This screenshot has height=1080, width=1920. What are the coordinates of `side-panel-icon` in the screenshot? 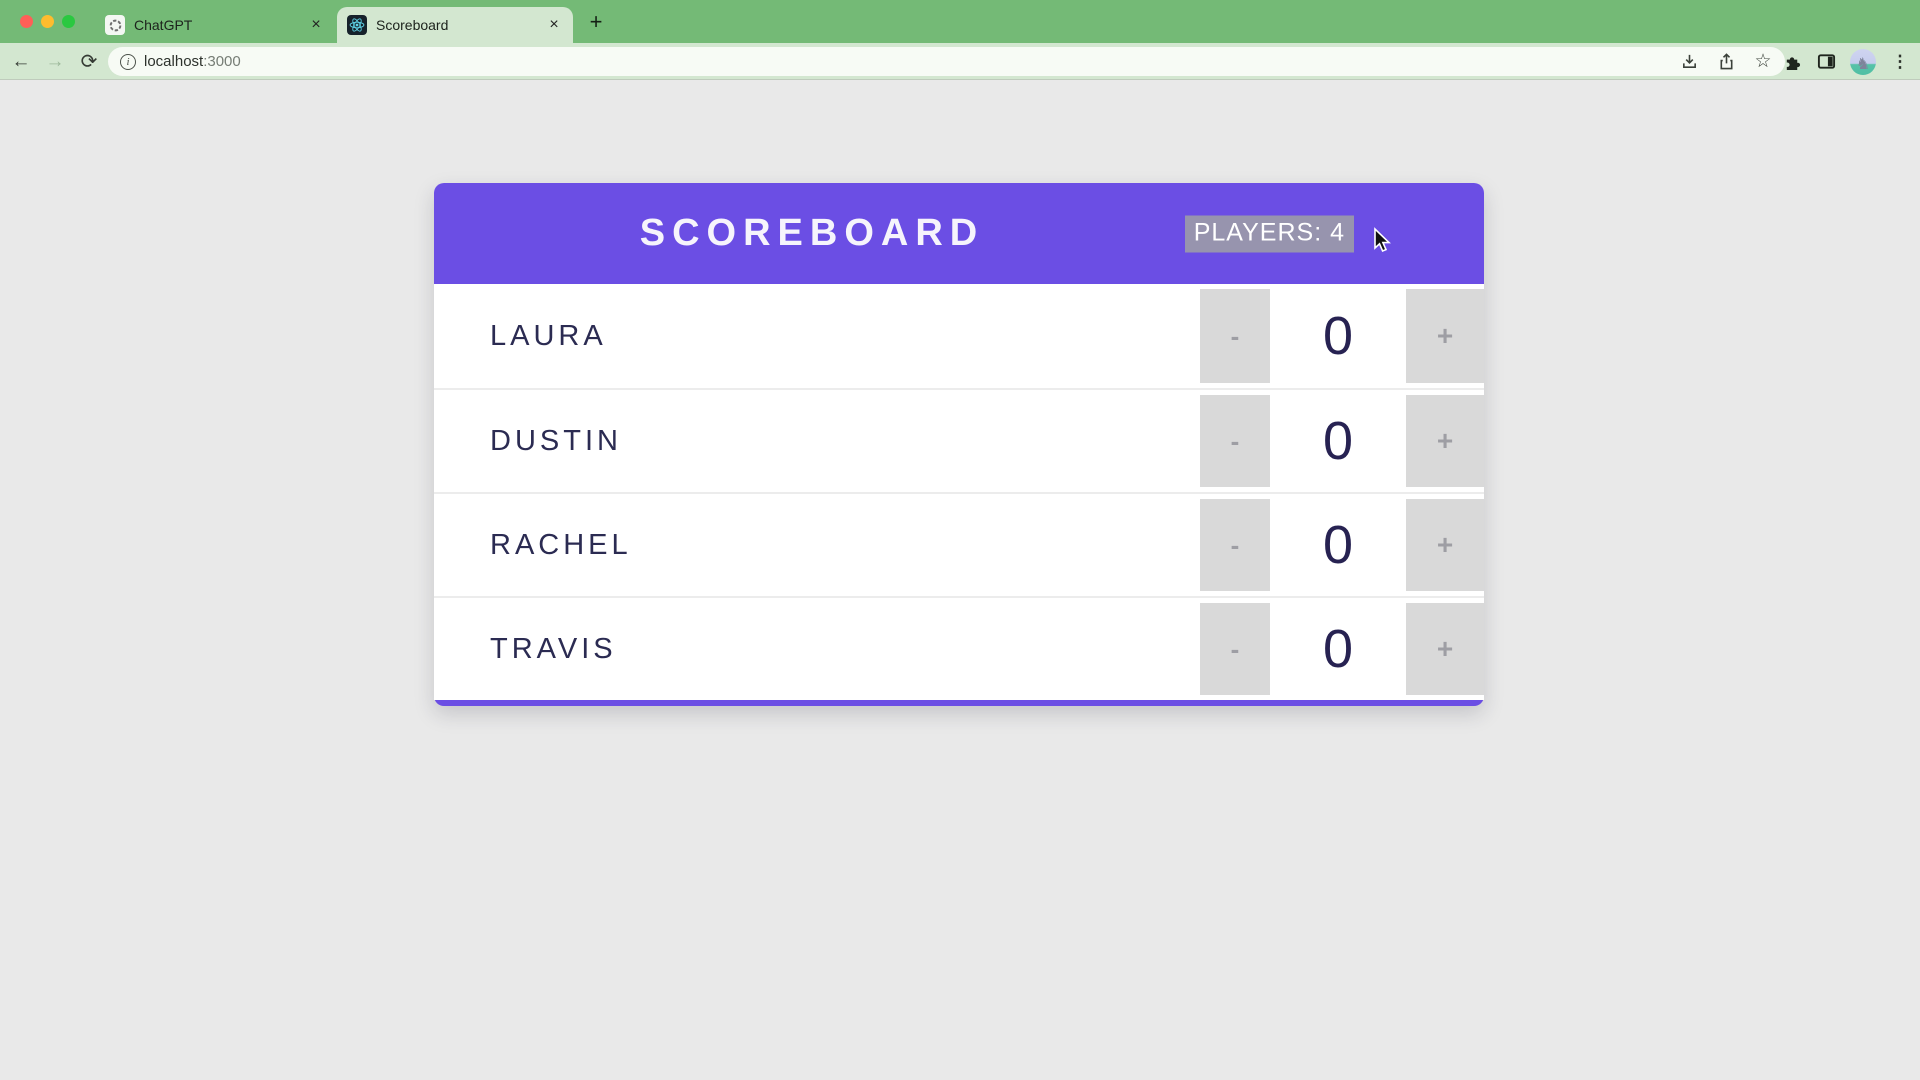 It's located at (1826, 62).